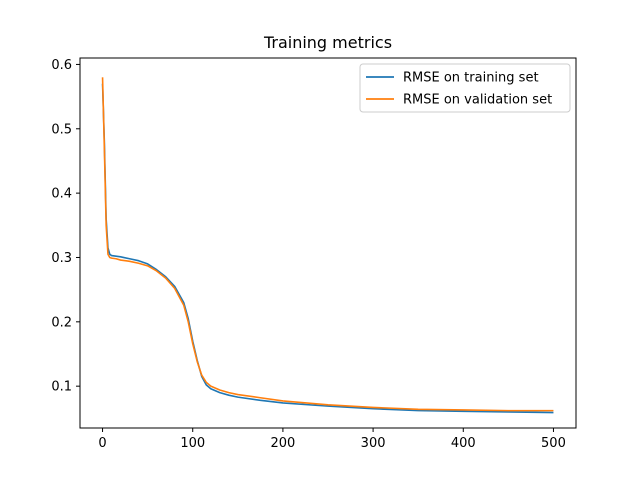 The width and height of the screenshot is (640, 480). Describe the element at coordinates (332, 439) in the screenshot. I see `x-axis: 0 100 200 300 400 500` at that location.